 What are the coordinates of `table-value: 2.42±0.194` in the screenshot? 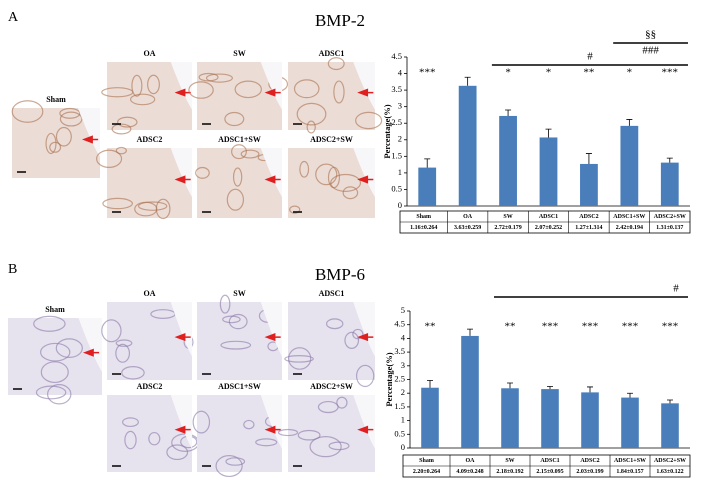 It's located at (629, 228).